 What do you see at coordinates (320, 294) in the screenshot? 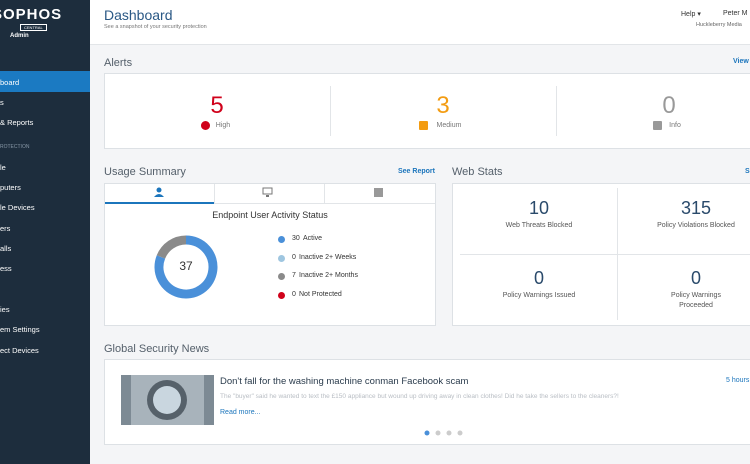
I see `legend-label: Not Protected` at bounding box center [320, 294].